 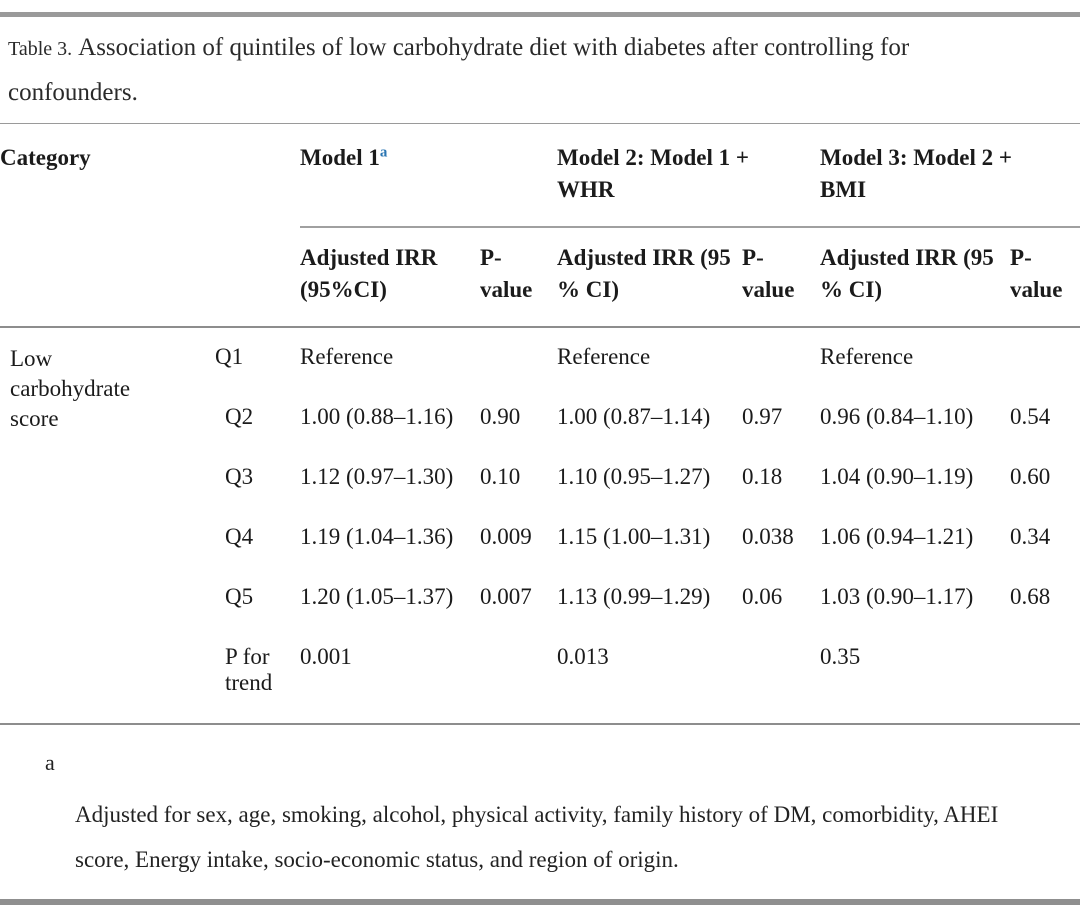 What do you see at coordinates (916, 173) in the screenshot?
I see `model3-label: Model 3: Model 2 + BMI` at bounding box center [916, 173].